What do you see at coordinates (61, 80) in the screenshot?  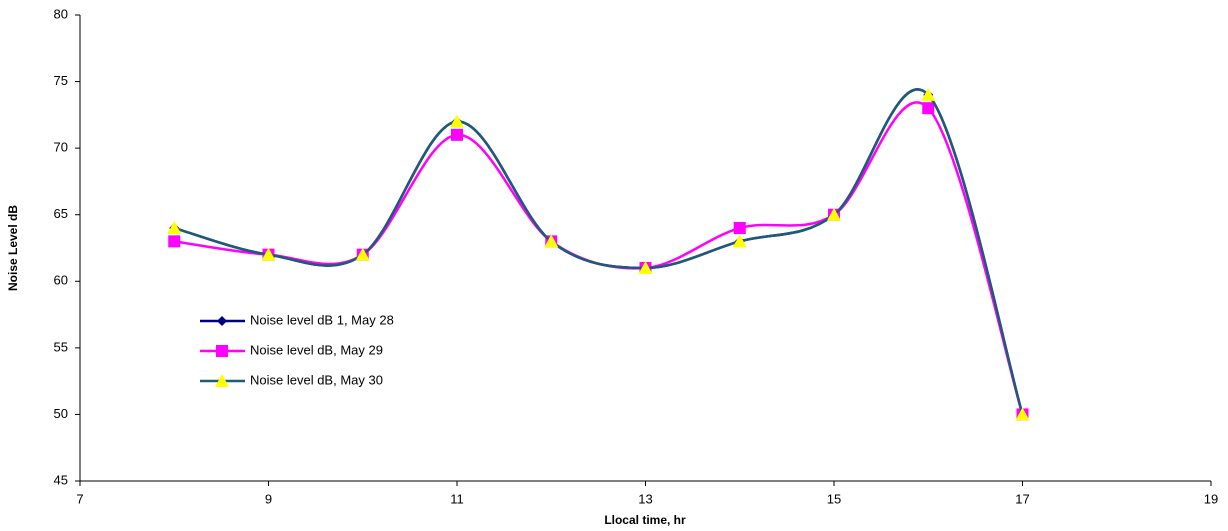 I see `y-tick-label: 75` at bounding box center [61, 80].